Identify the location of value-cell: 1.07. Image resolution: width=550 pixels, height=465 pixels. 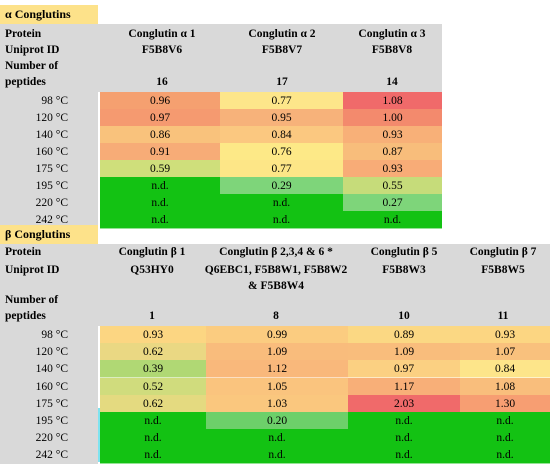
(505, 352).